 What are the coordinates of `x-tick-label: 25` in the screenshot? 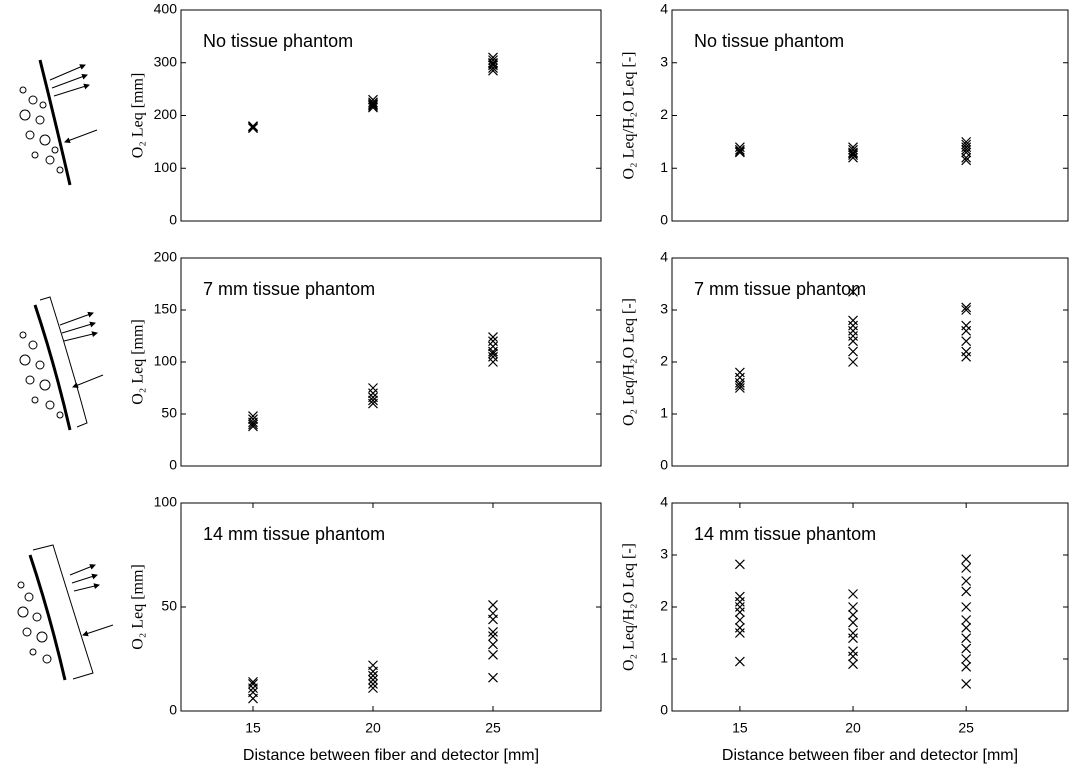 It's located at (966, 728).